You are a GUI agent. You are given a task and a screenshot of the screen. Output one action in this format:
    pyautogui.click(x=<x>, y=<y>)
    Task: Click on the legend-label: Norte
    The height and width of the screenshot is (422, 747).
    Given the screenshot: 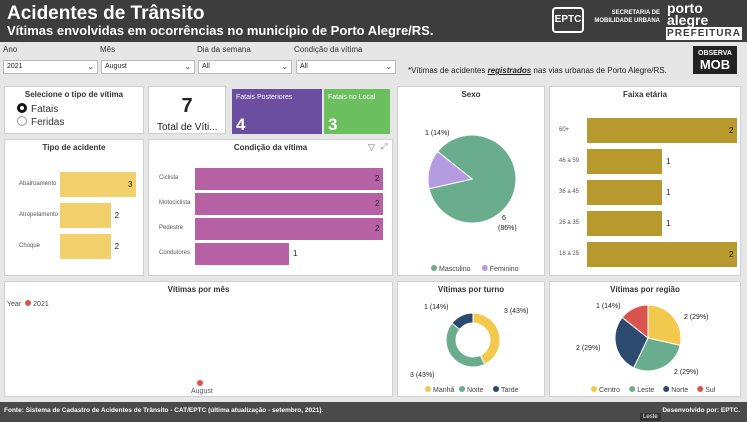 What is the action you would take?
    pyautogui.click(x=679, y=390)
    